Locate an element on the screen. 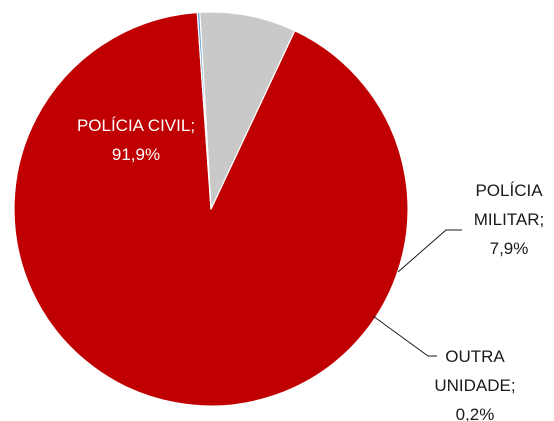 The image size is (554, 421). data-label-line: MILITAR; is located at coordinates (509, 219).